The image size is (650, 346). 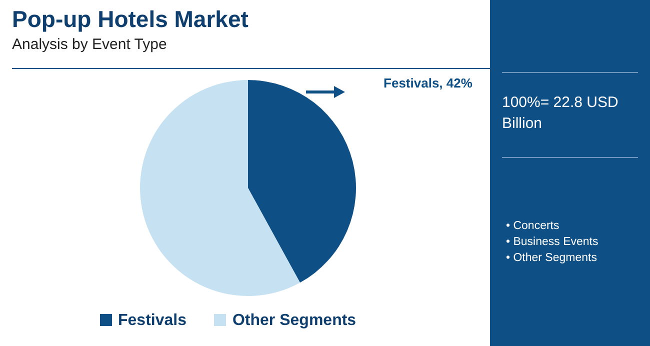 I want to click on legend-label: Festivals, so click(x=151, y=321).